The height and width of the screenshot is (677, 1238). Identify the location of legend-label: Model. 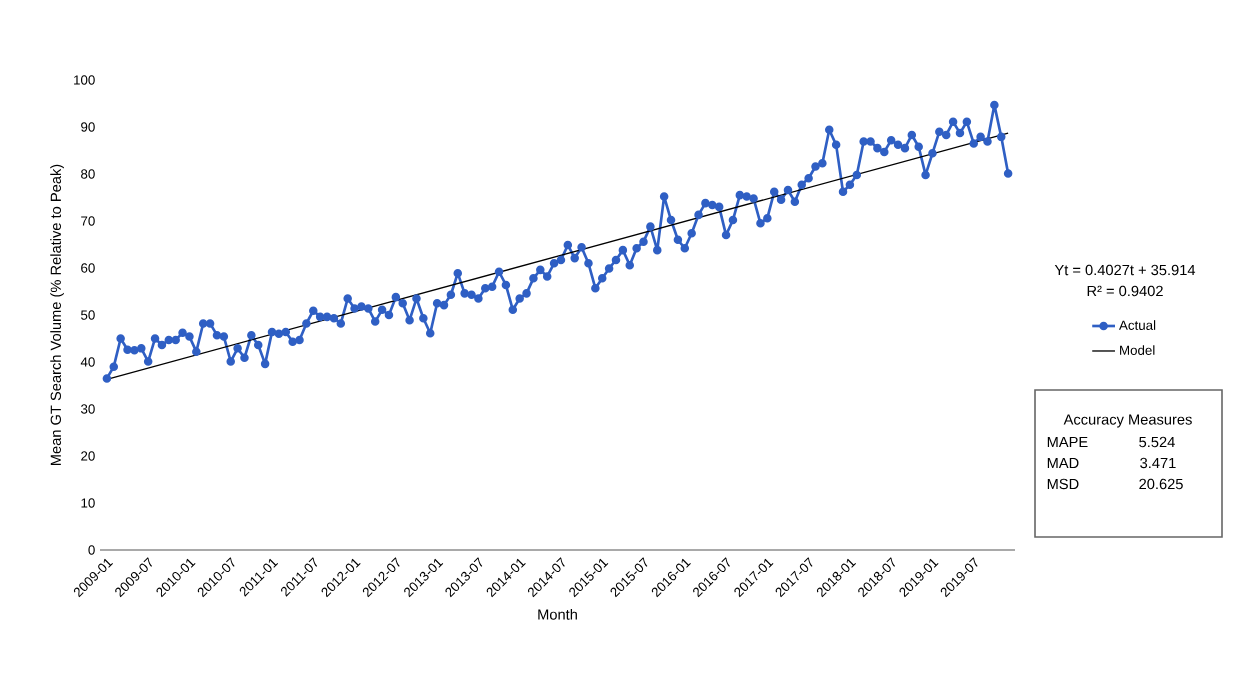
(1137, 350).